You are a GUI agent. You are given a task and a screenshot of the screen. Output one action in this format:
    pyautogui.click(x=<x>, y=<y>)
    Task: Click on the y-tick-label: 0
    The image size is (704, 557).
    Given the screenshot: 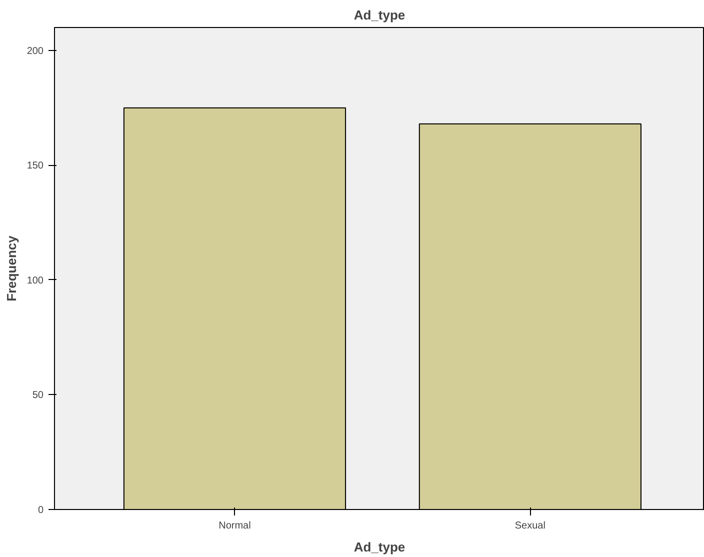 What is the action you would take?
    pyautogui.click(x=41, y=510)
    